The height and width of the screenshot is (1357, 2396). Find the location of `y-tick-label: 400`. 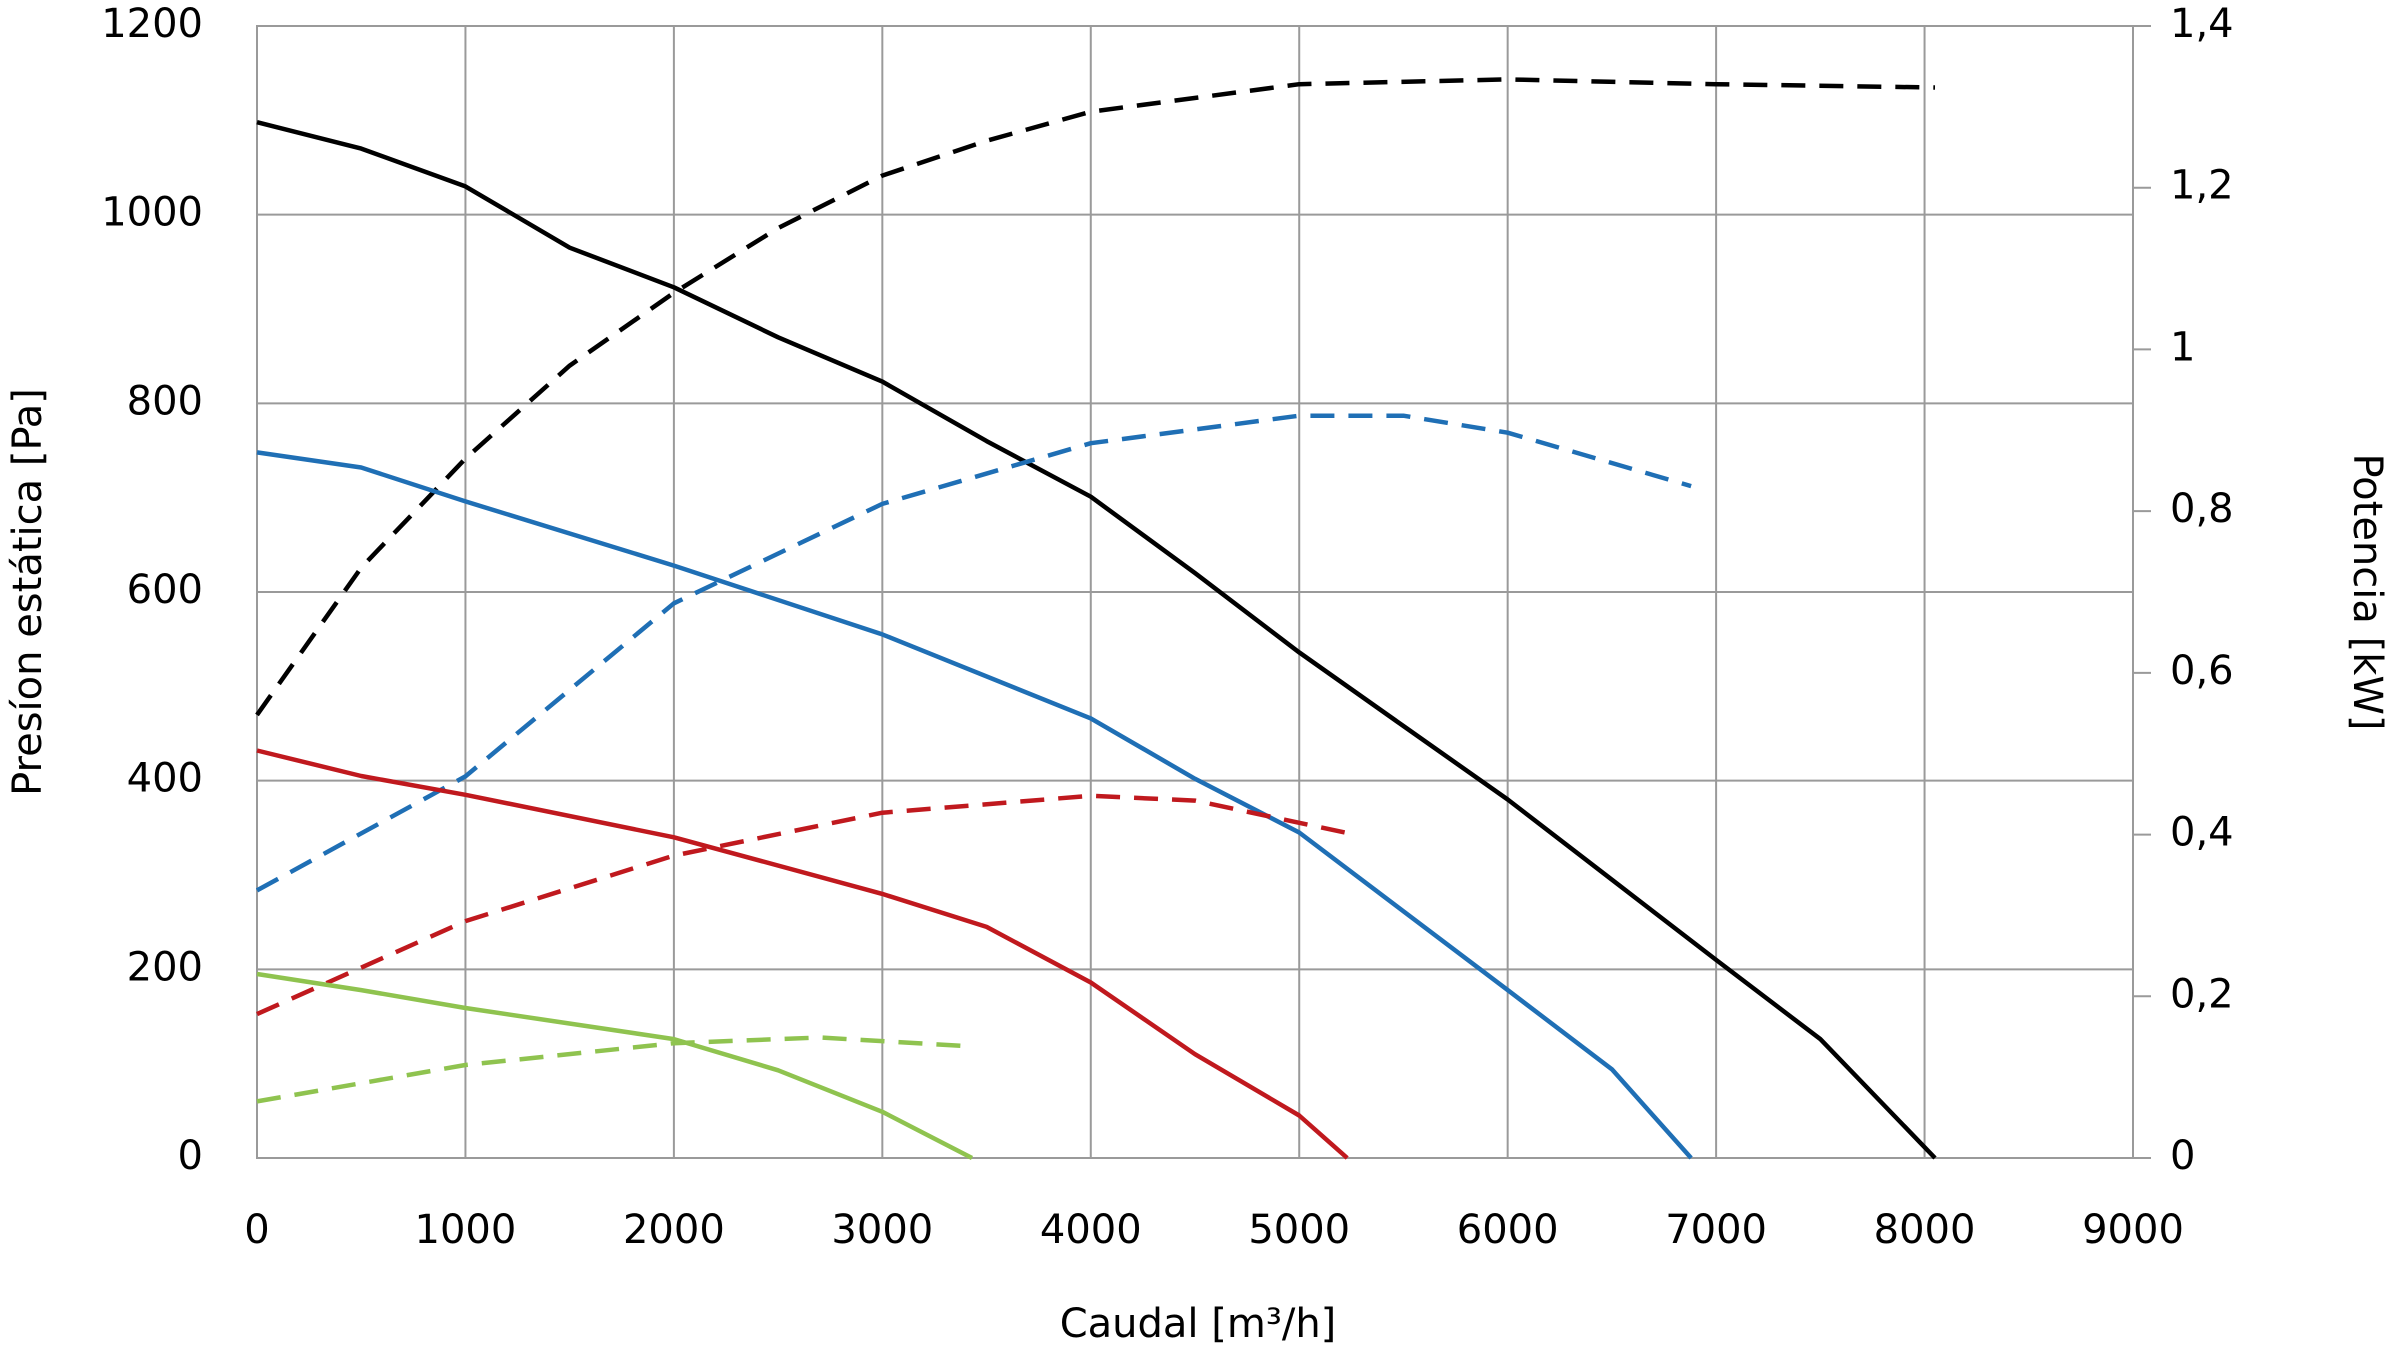

y-tick-label: 400 is located at coordinates (165, 779).